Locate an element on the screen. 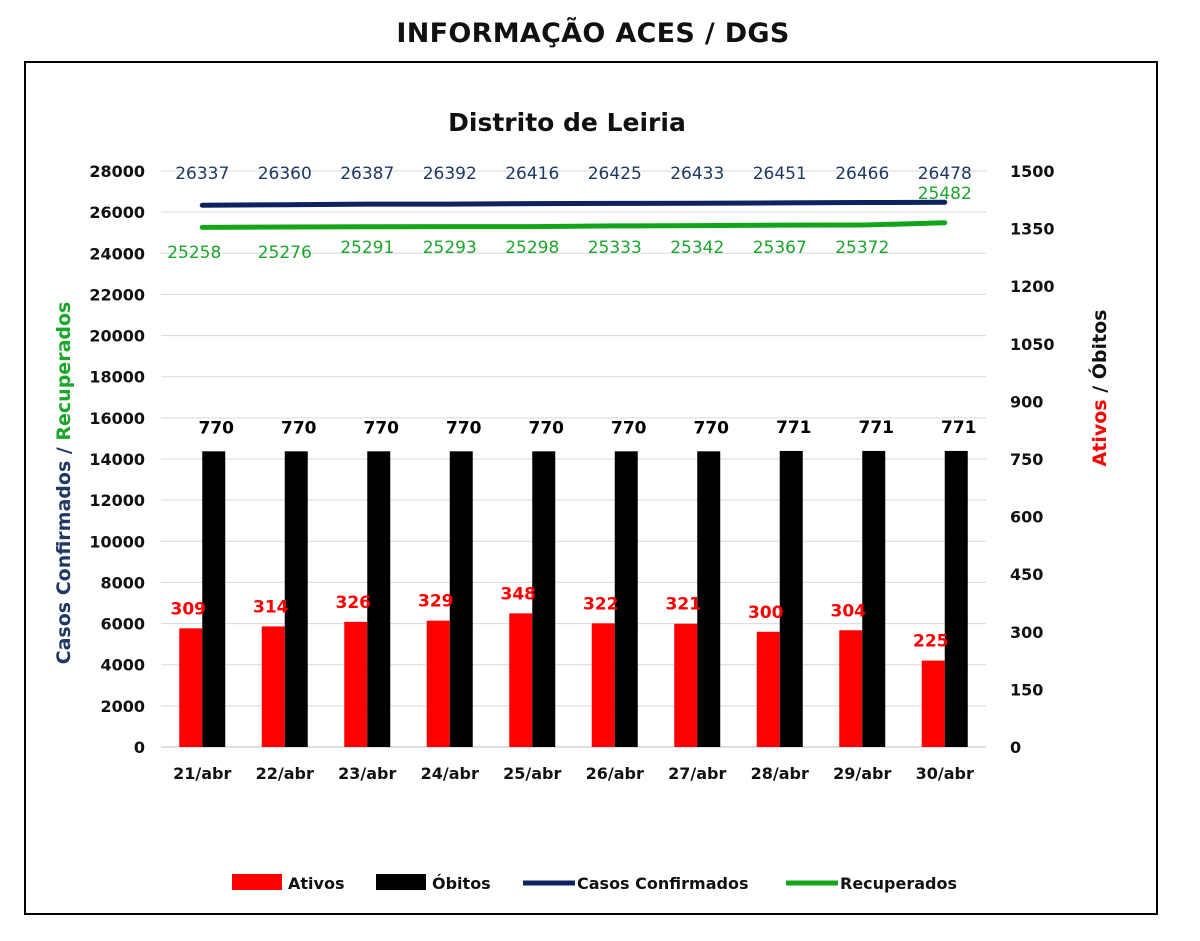 The height and width of the screenshot is (941, 1200). left-tick-label: 14000 is located at coordinates (117, 459).